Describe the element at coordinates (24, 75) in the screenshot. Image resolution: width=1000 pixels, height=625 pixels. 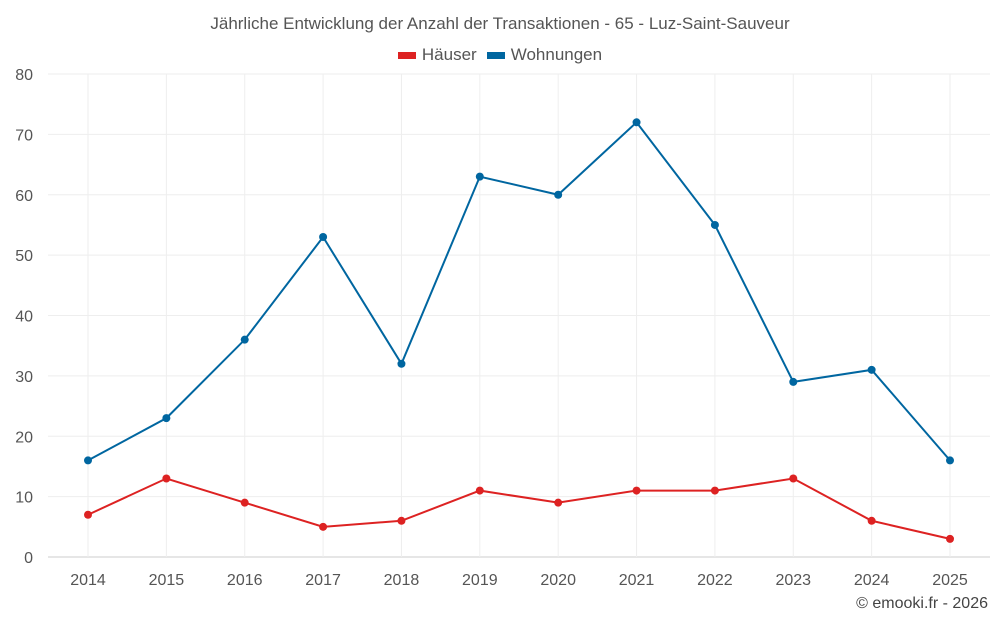
I see `y-tick-label: 80` at that location.